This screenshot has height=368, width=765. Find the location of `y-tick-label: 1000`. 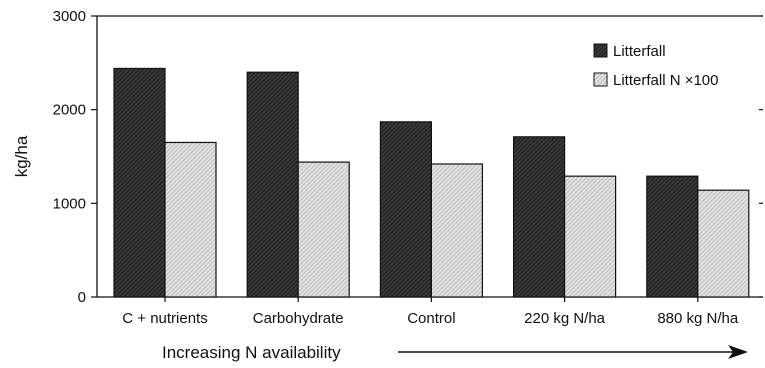

y-tick-label: 1000 is located at coordinates (69, 203).